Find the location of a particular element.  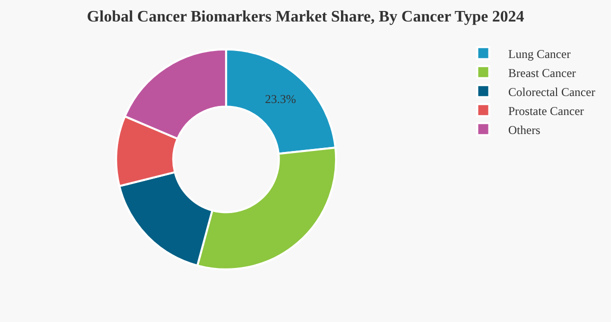

legend-label: Lung Cancer is located at coordinates (539, 53).